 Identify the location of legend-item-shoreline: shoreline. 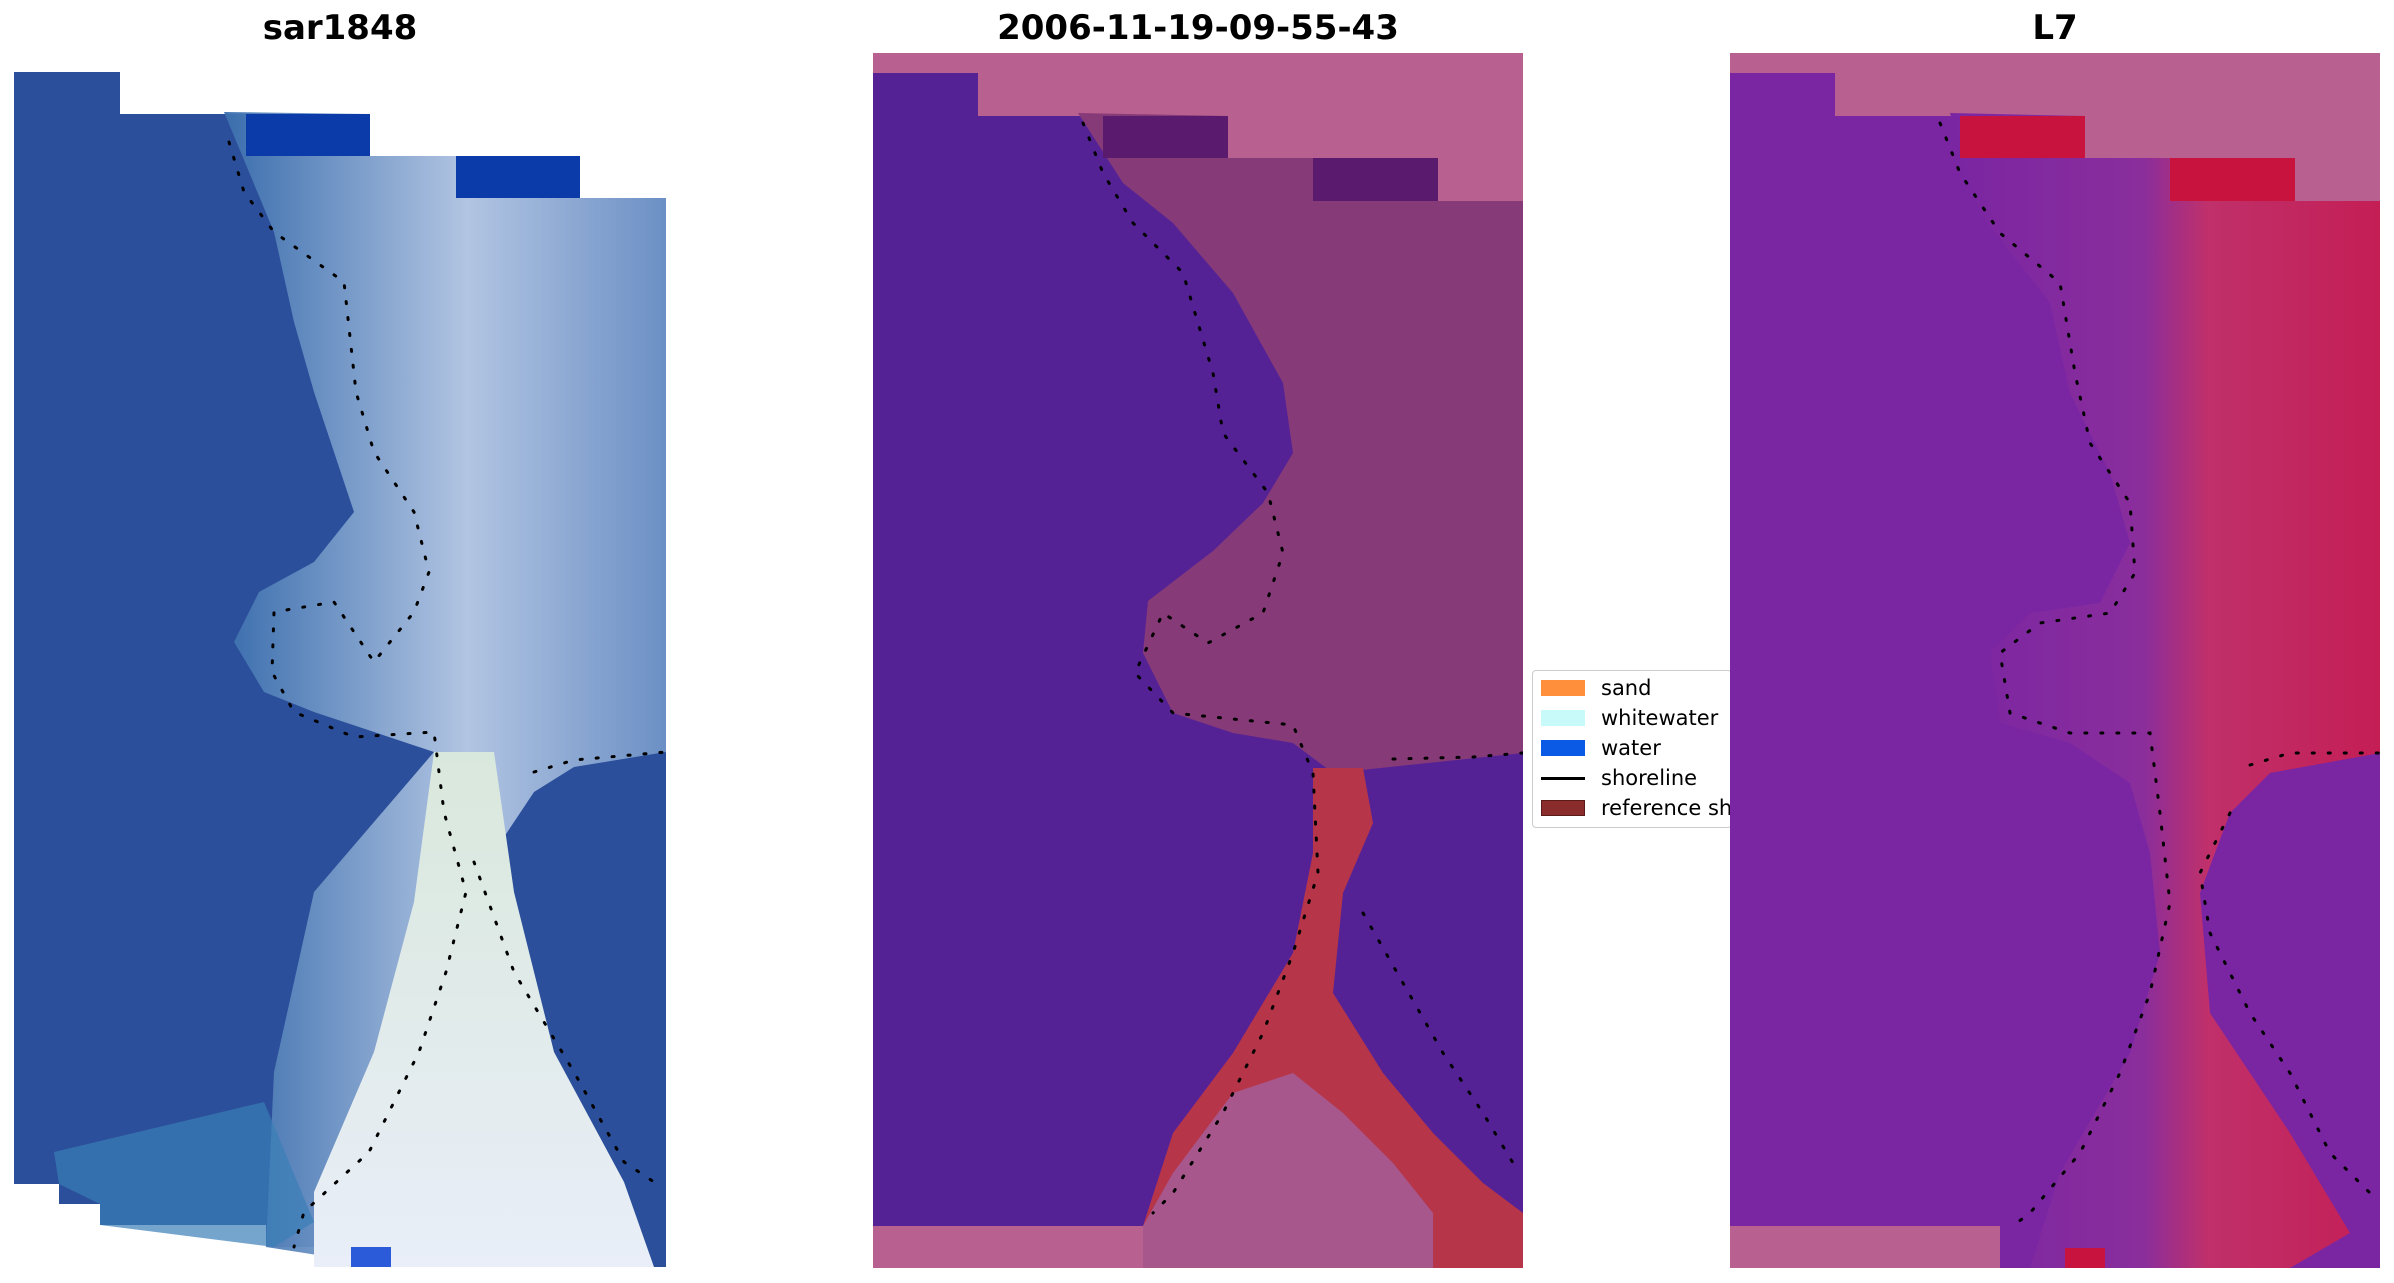
(1619, 778).